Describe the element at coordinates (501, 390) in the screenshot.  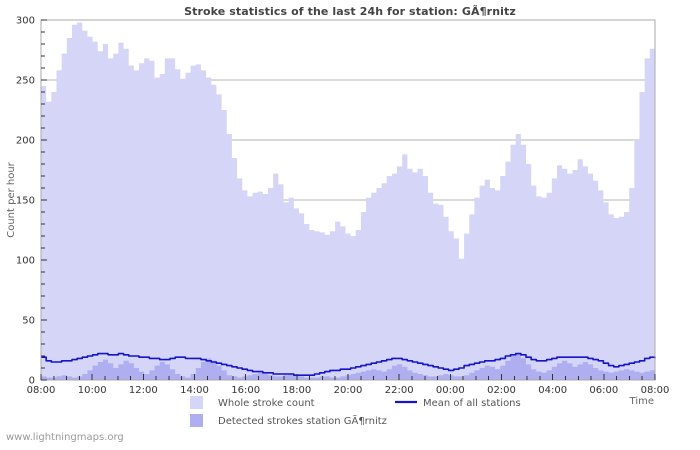
I see `x-tick-label: 02:00` at that location.